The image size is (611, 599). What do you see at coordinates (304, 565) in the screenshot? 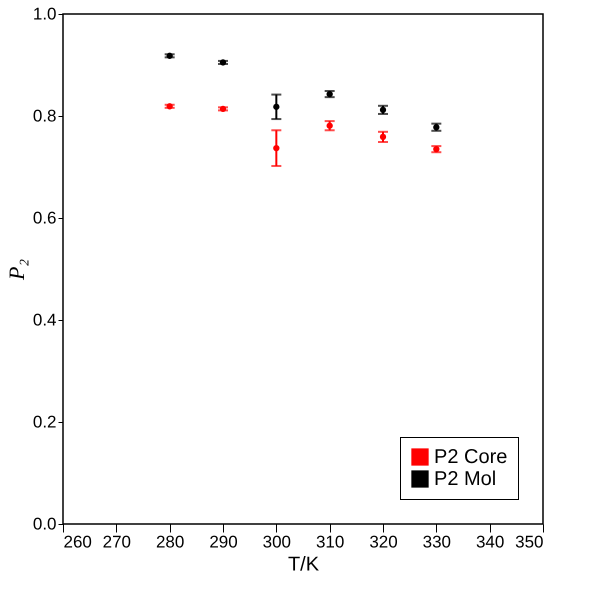
I see `x-axis-title: T/K` at bounding box center [304, 565].